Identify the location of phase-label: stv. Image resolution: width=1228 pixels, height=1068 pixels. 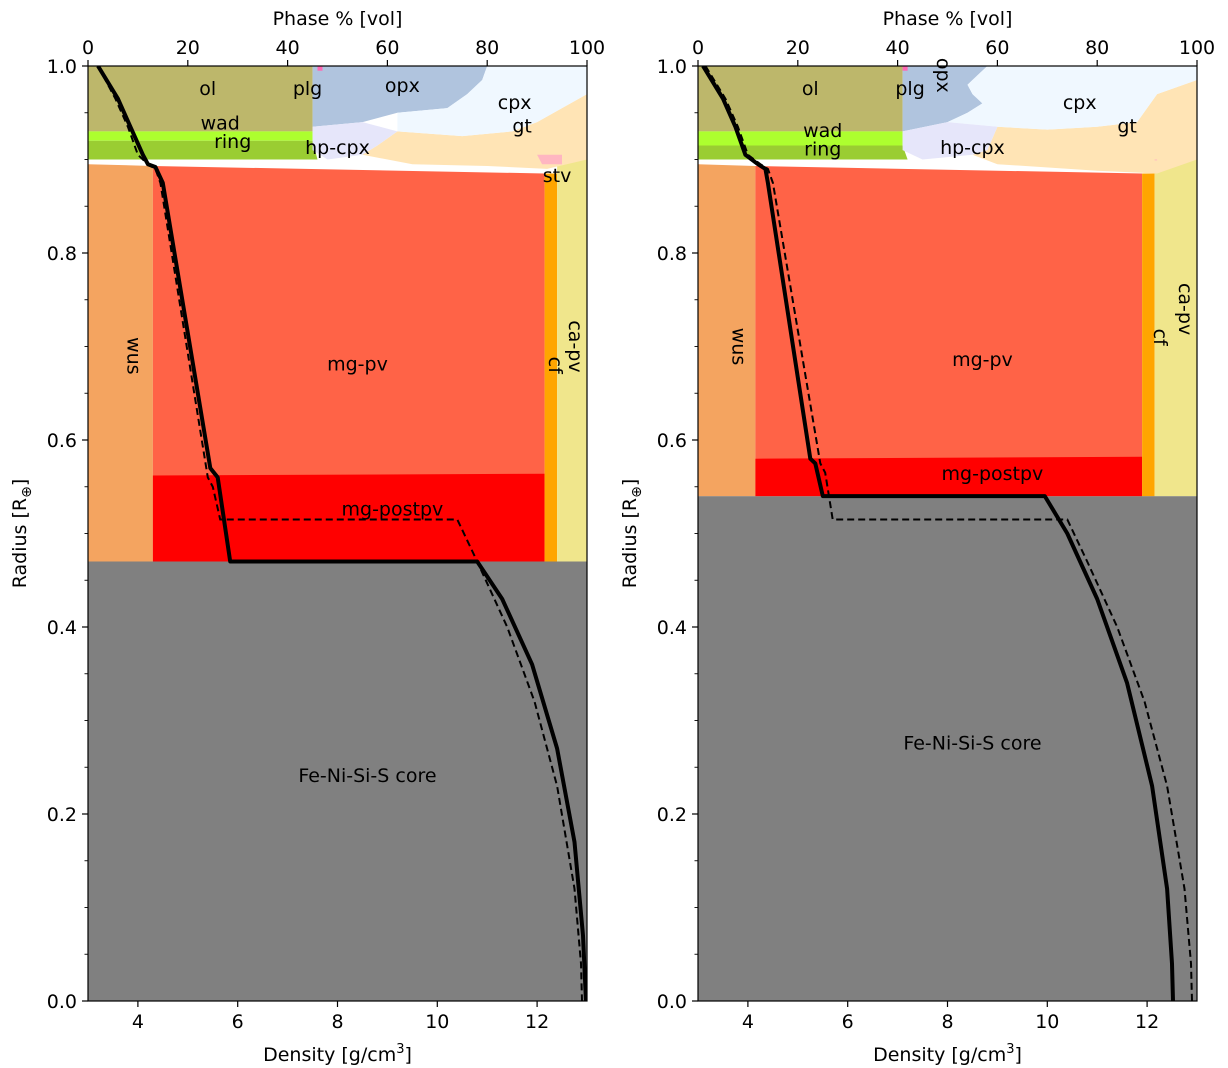
(557, 176).